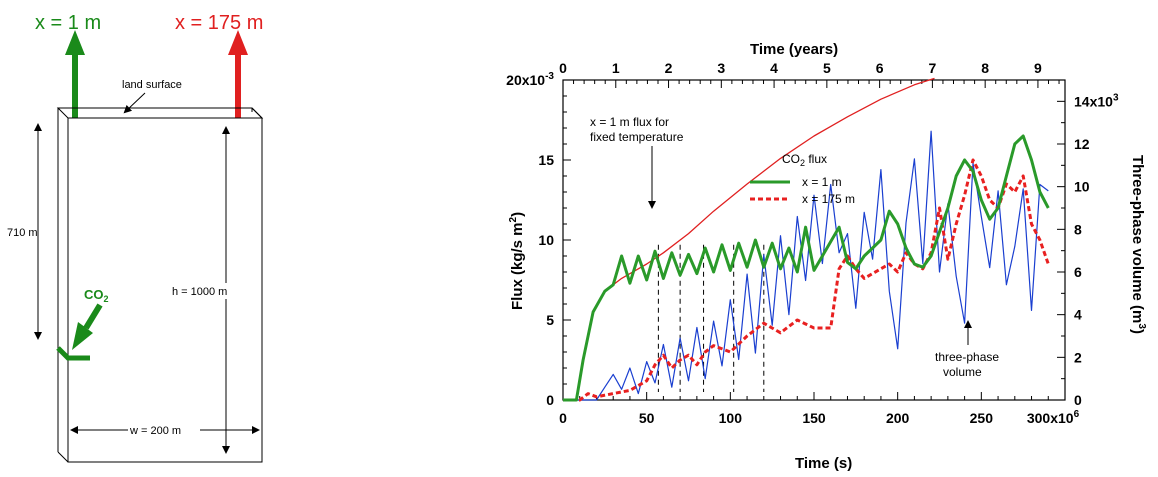  What do you see at coordinates (563, 418) in the screenshot?
I see `x-tick-label: 0` at bounding box center [563, 418].